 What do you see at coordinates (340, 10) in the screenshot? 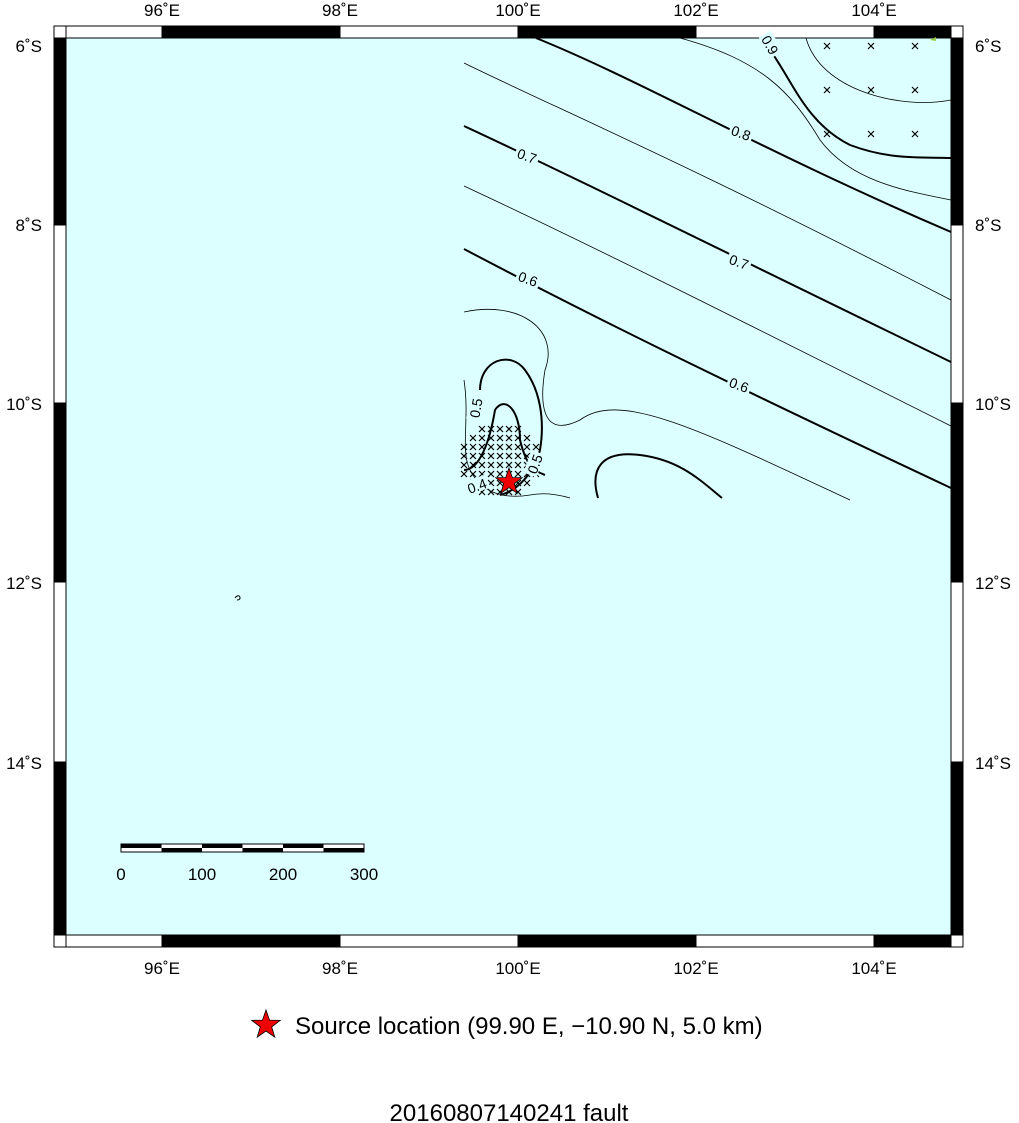
I see `x-axis-label: 98˚E` at bounding box center [340, 10].